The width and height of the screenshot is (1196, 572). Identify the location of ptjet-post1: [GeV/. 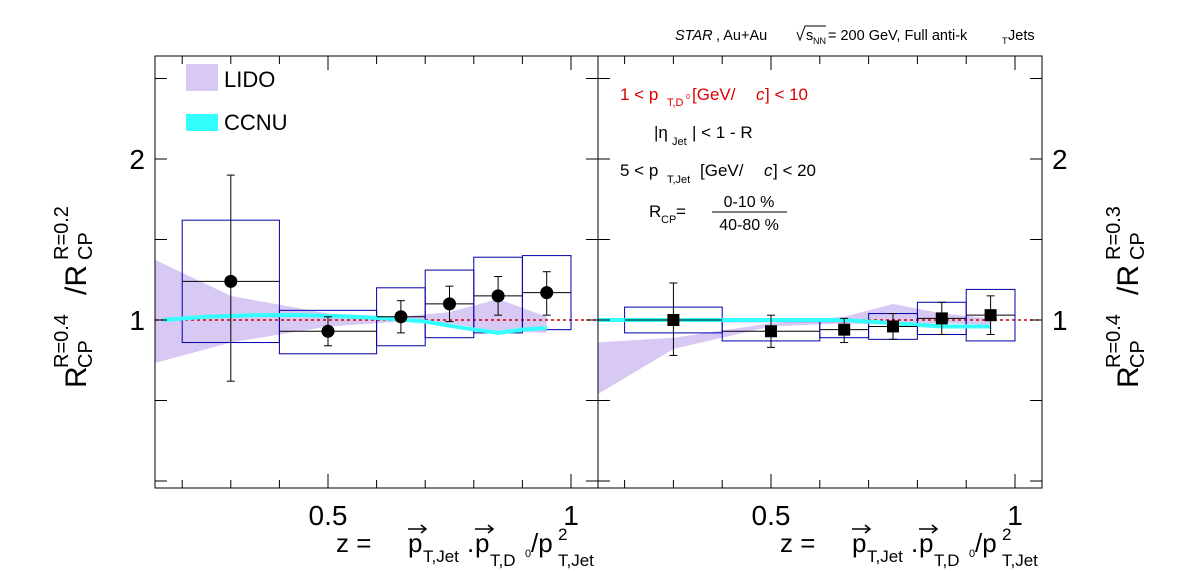
(722, 170).